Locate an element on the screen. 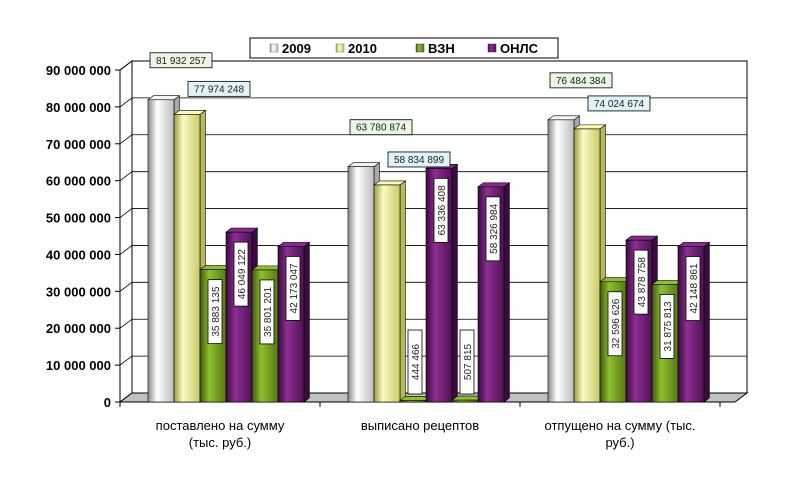  data-label-2010-1: 58 834 899 is located at coordinates (419, 159).